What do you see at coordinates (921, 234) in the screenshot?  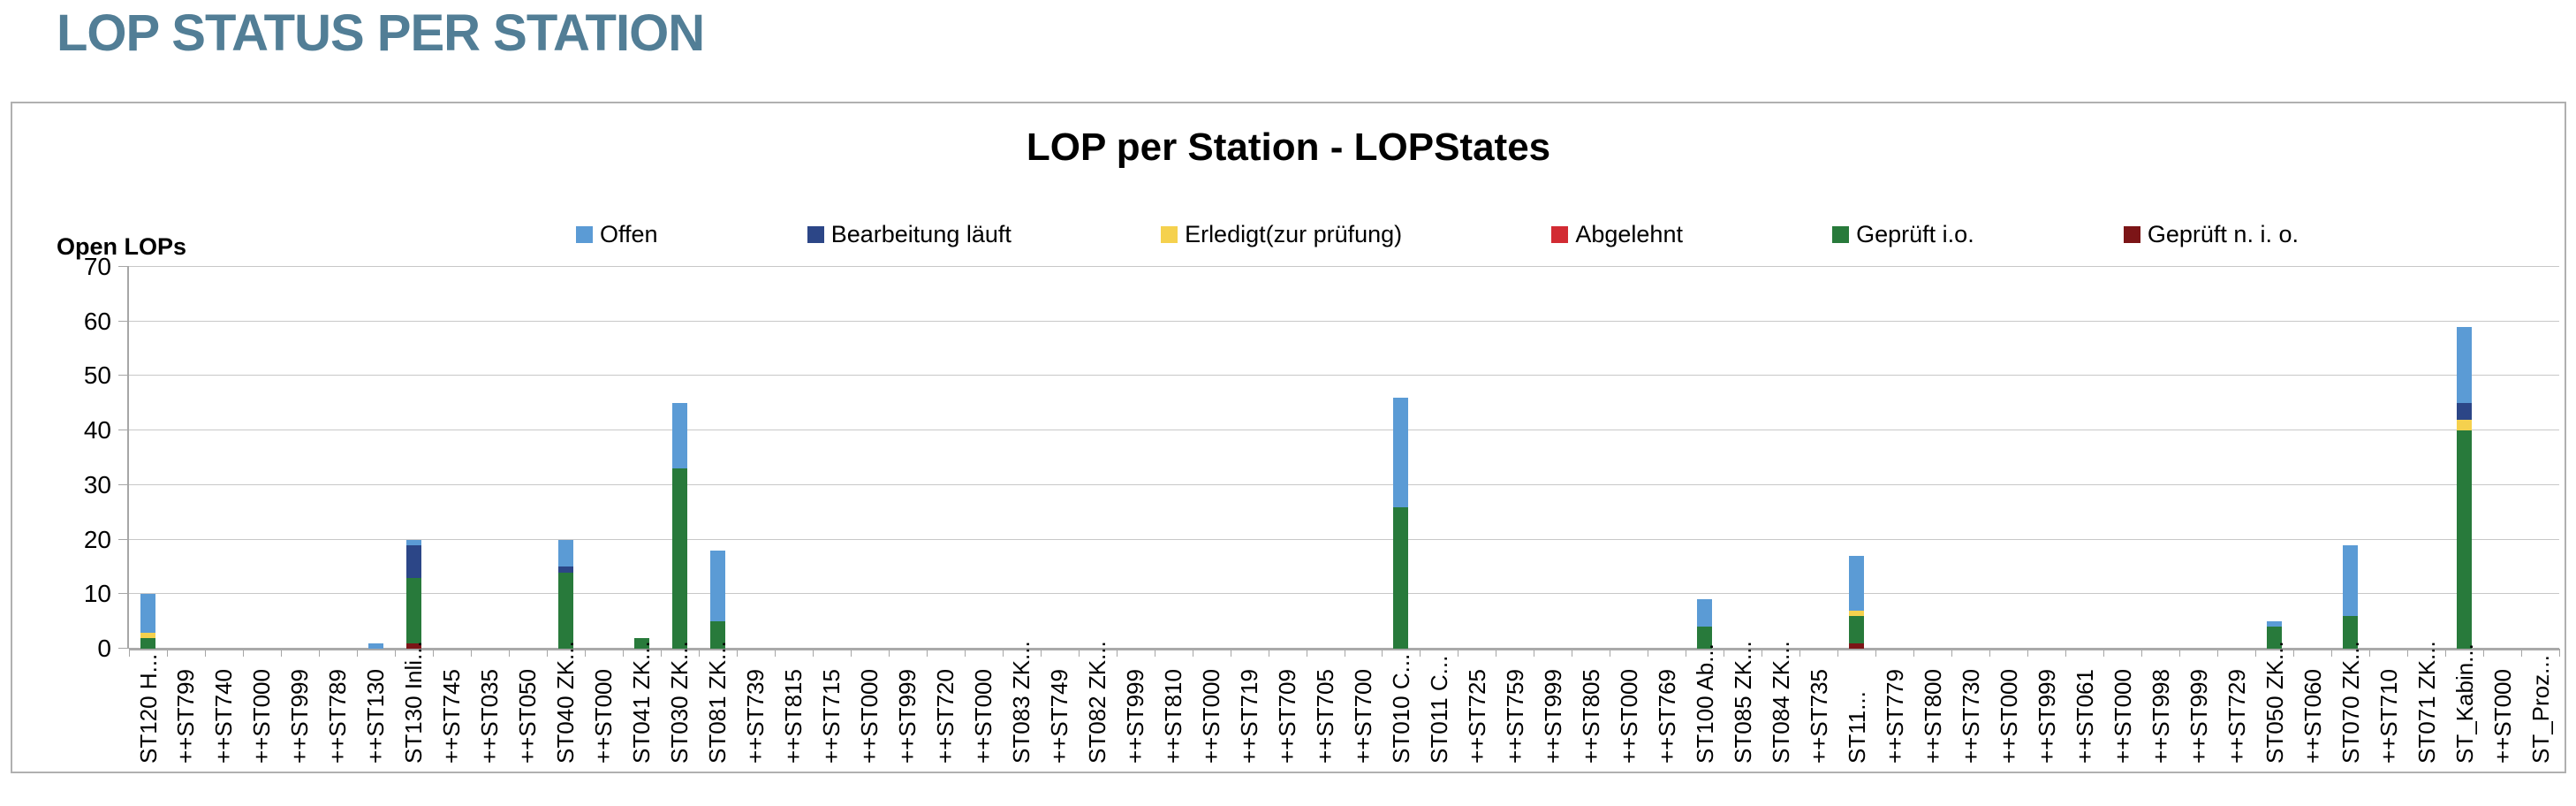 I see `legend-label: Bearbeitung läuft` at bounding box center [921, 234].